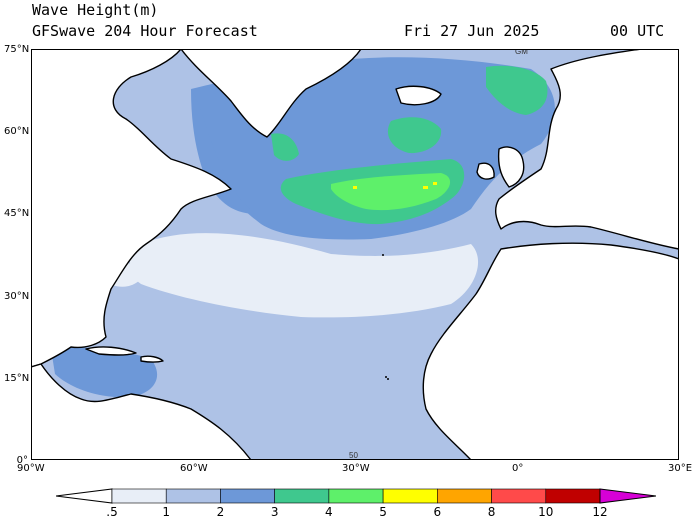 Image resolution: width=700 pixels, height=525 pixels. Describe the element at coordinates (521, 52) in the screenshot. I see `map-annotation-gm: GM` at that location.